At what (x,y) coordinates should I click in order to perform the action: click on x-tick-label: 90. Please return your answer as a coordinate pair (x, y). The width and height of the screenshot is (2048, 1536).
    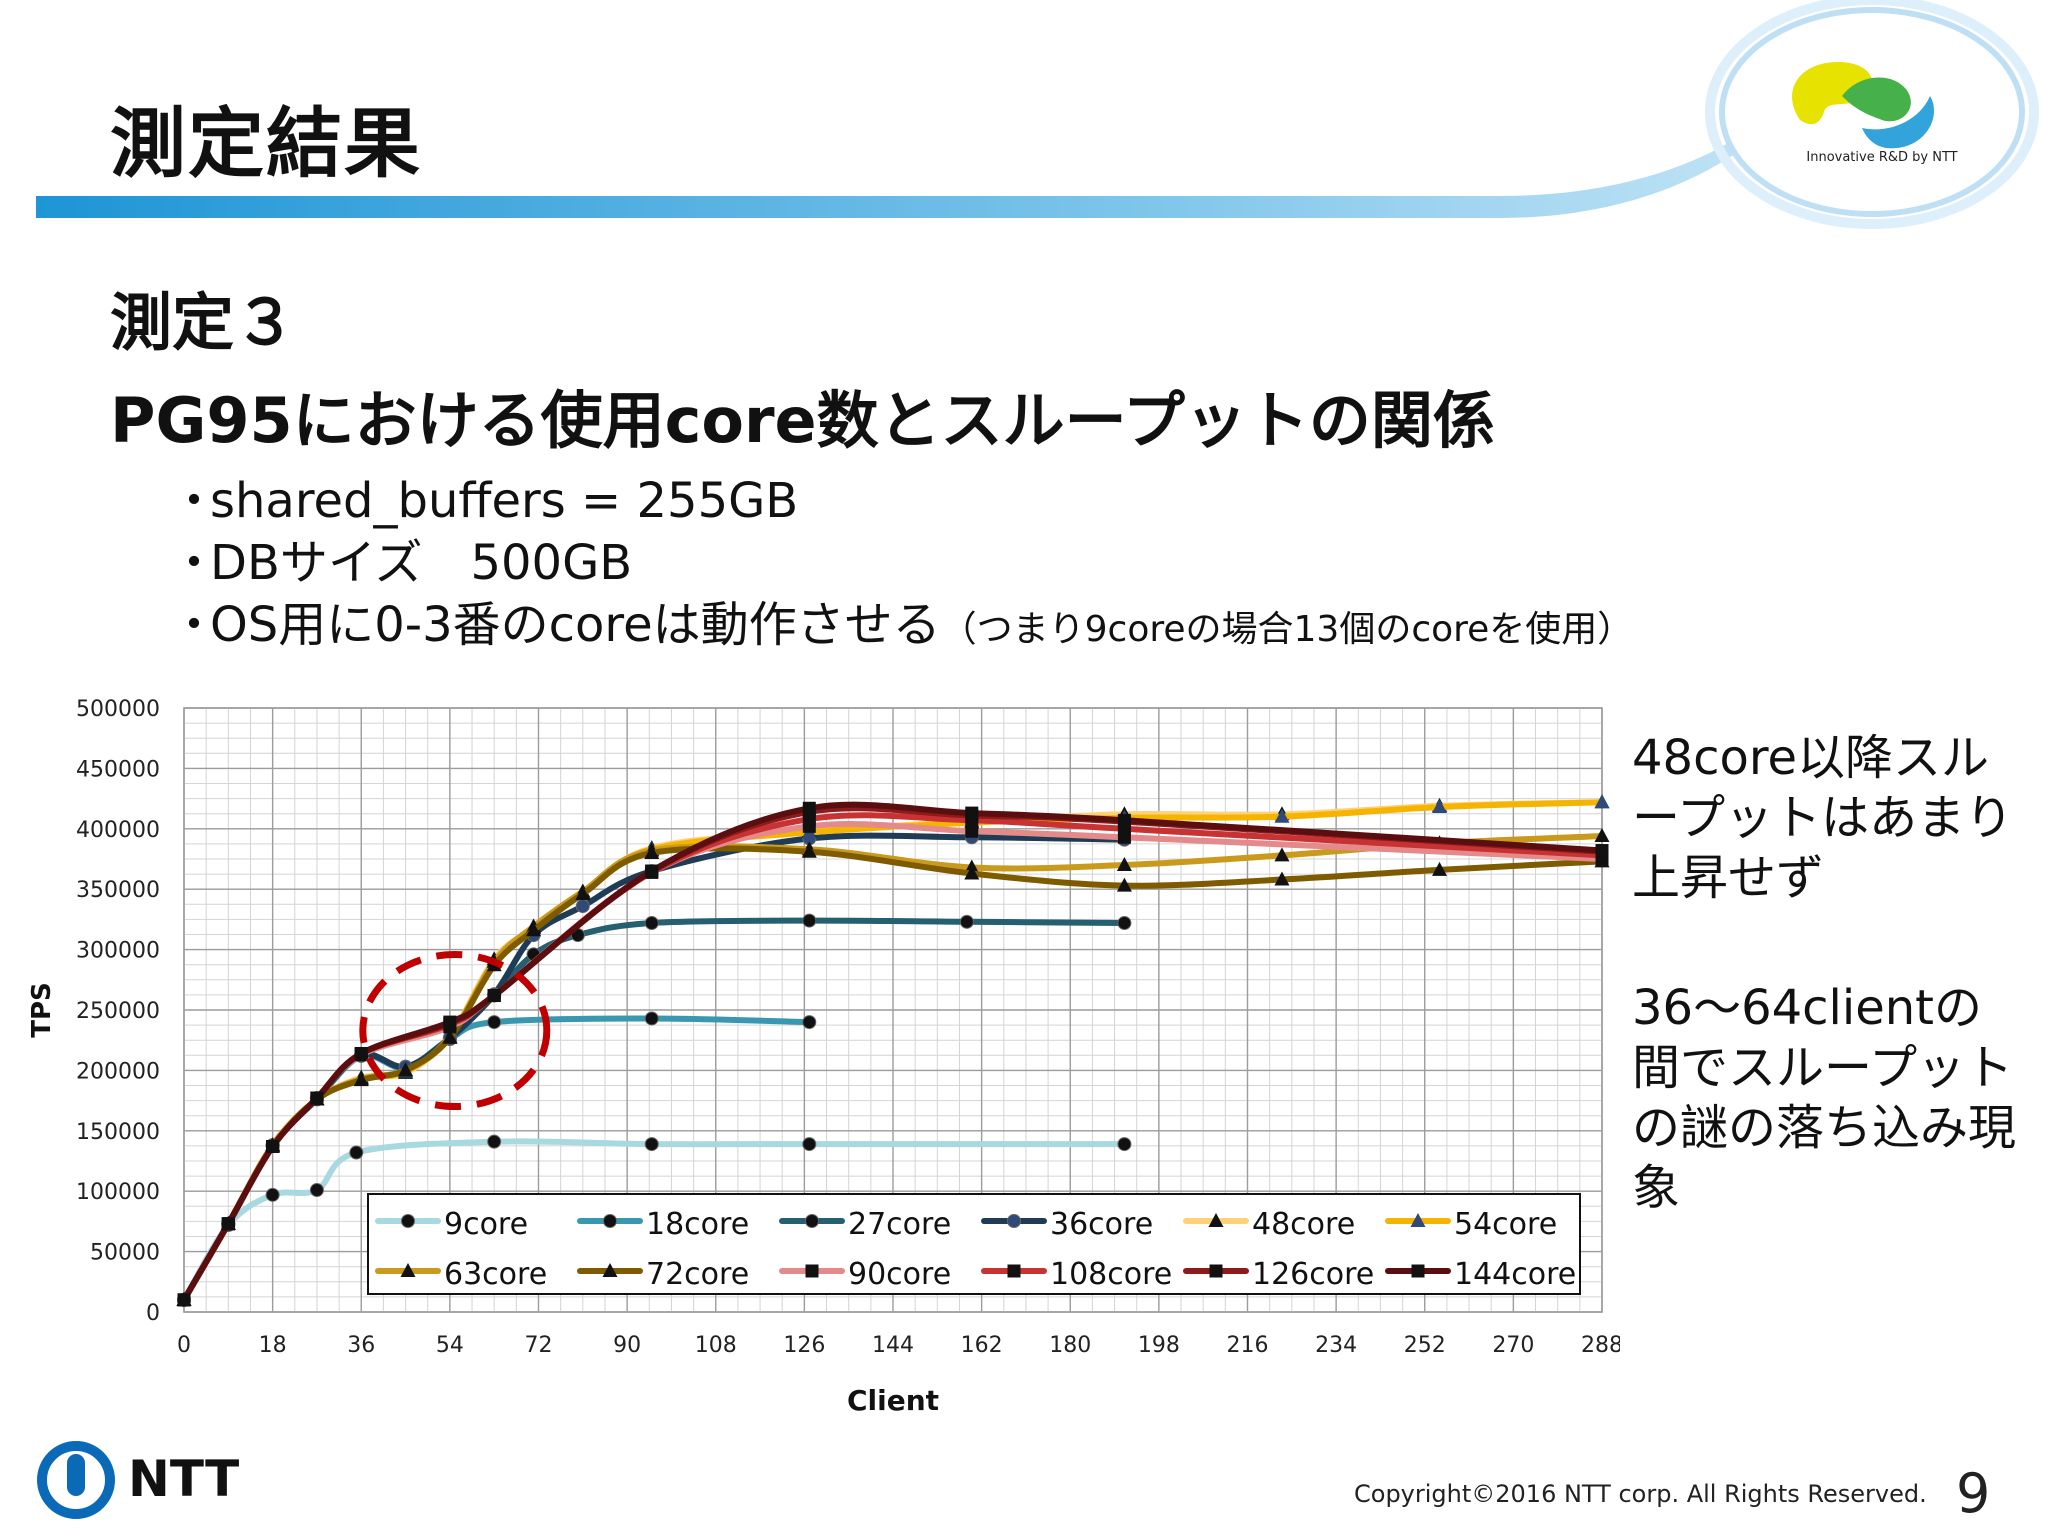
    Looking at the image, I should click on (627, 1345).